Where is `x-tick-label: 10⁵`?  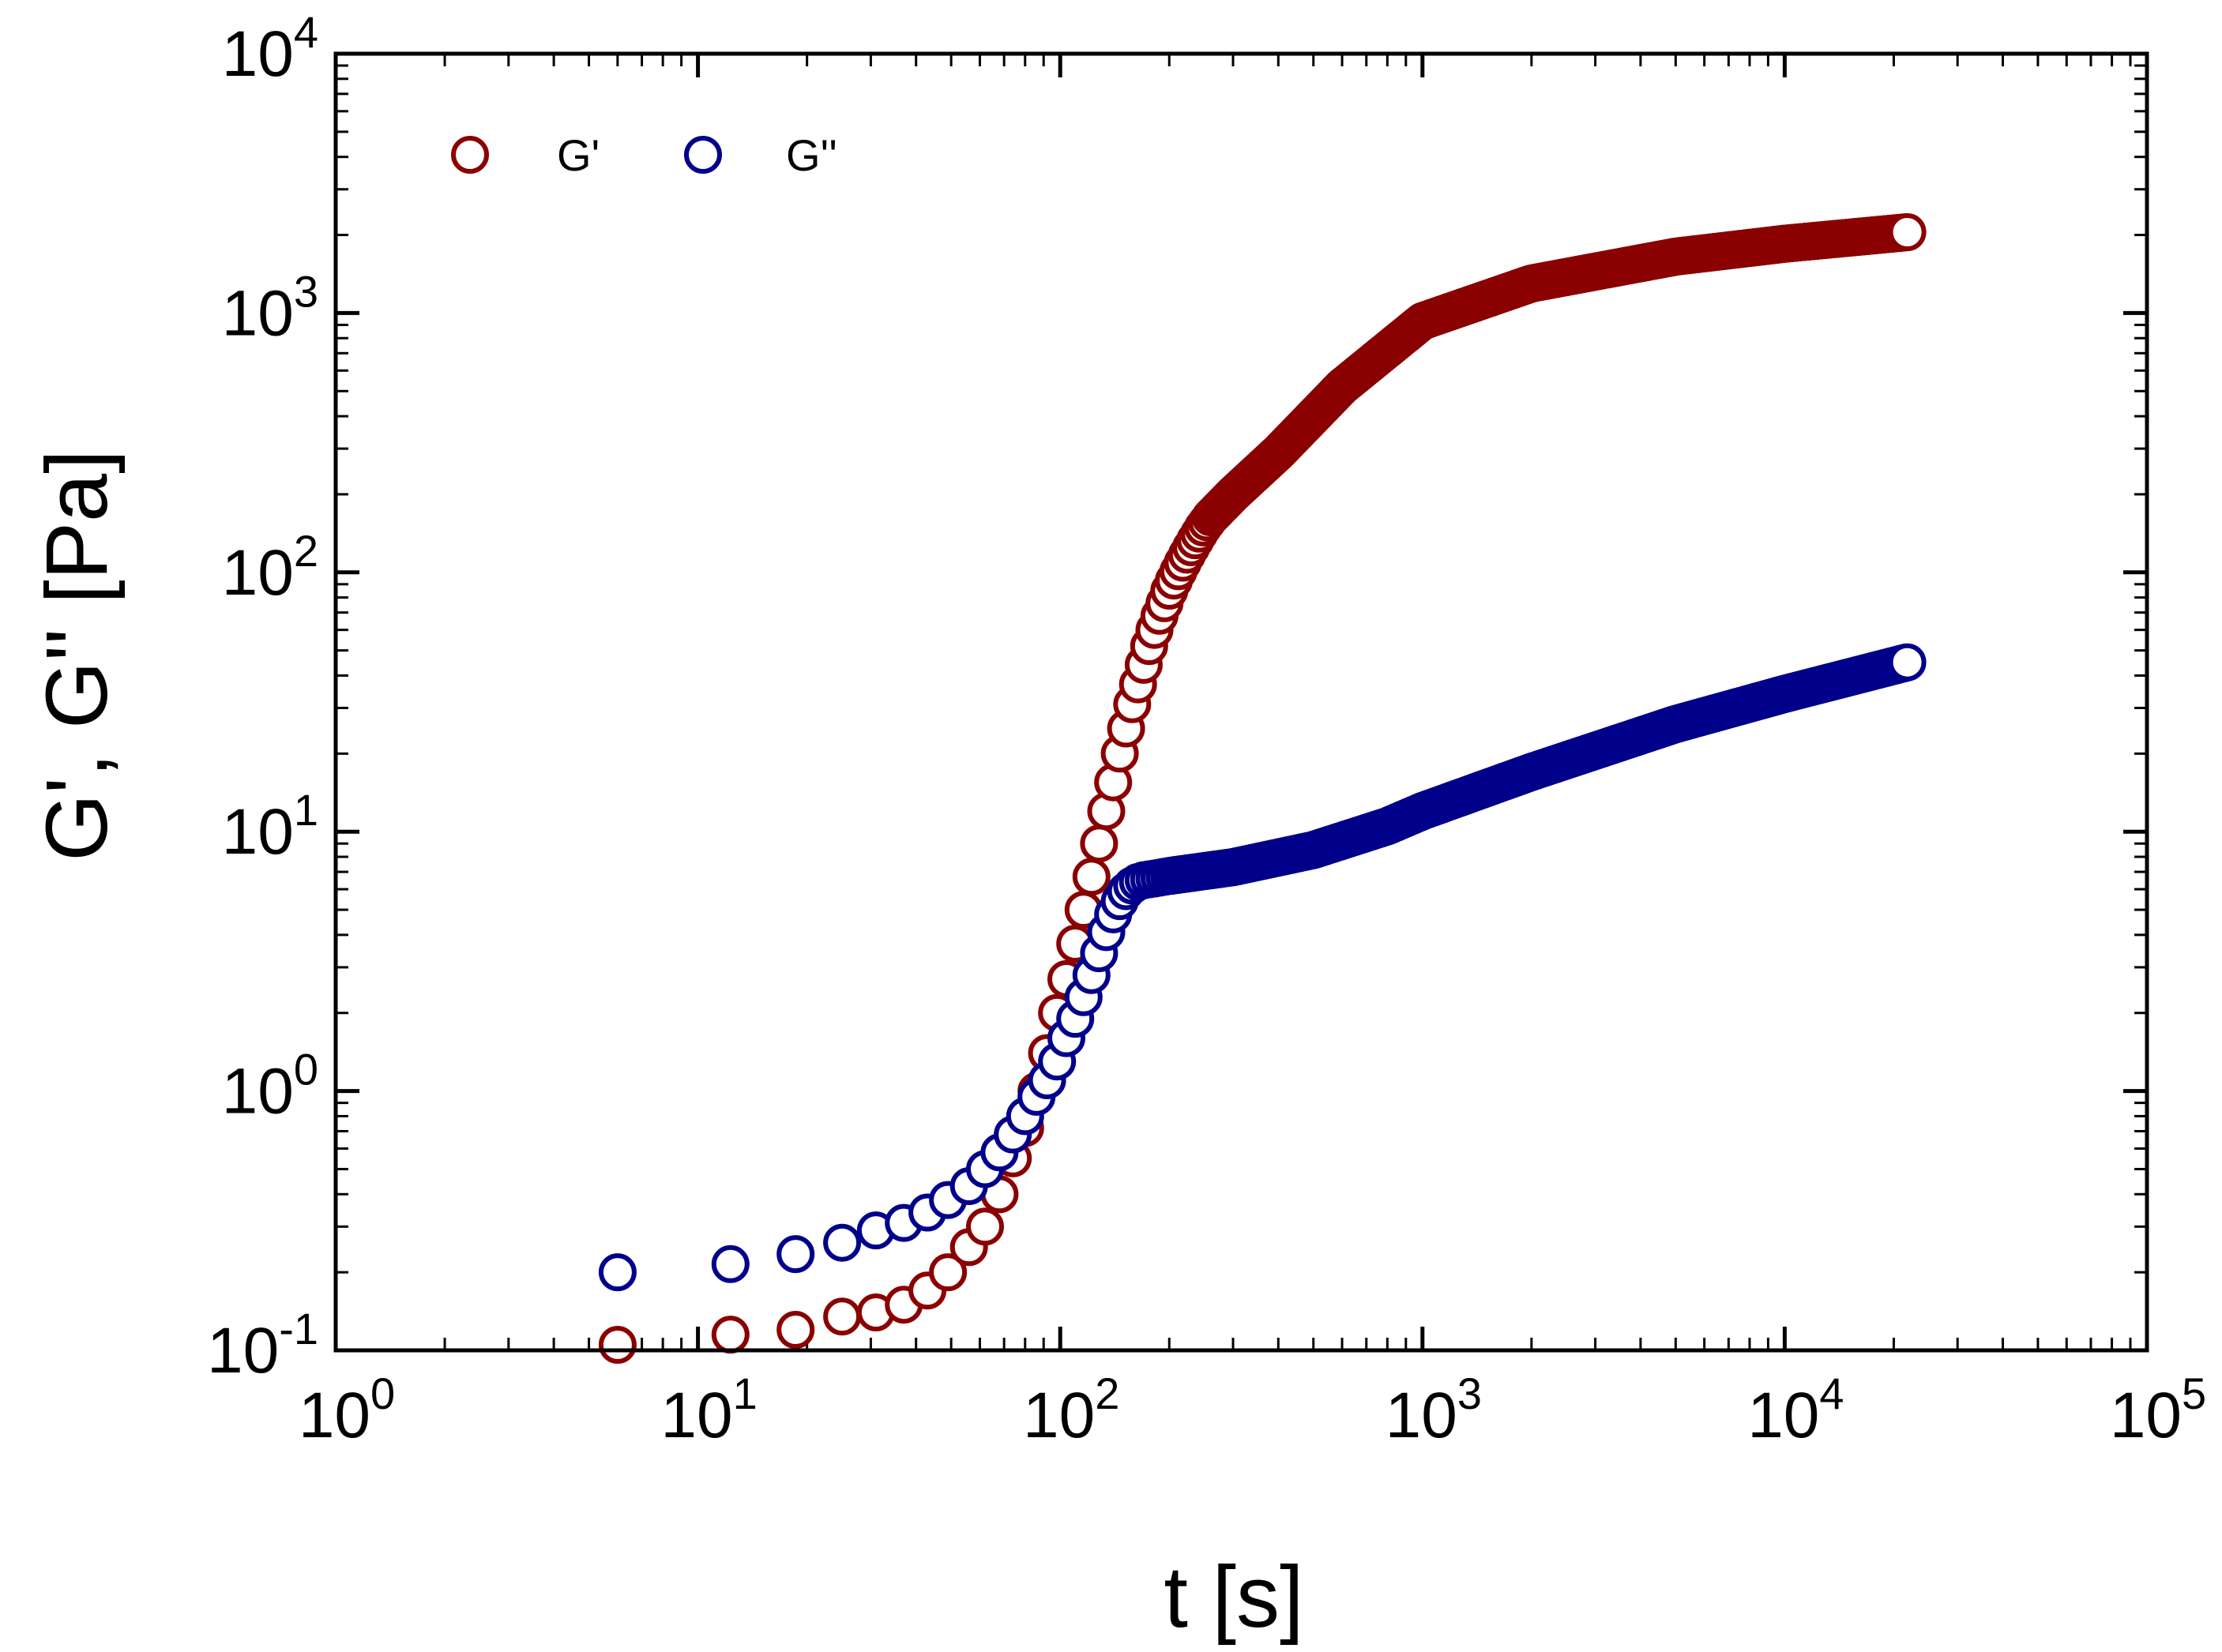 x-tick-label: 10⁵ is located at coordinates (2158, 1410).